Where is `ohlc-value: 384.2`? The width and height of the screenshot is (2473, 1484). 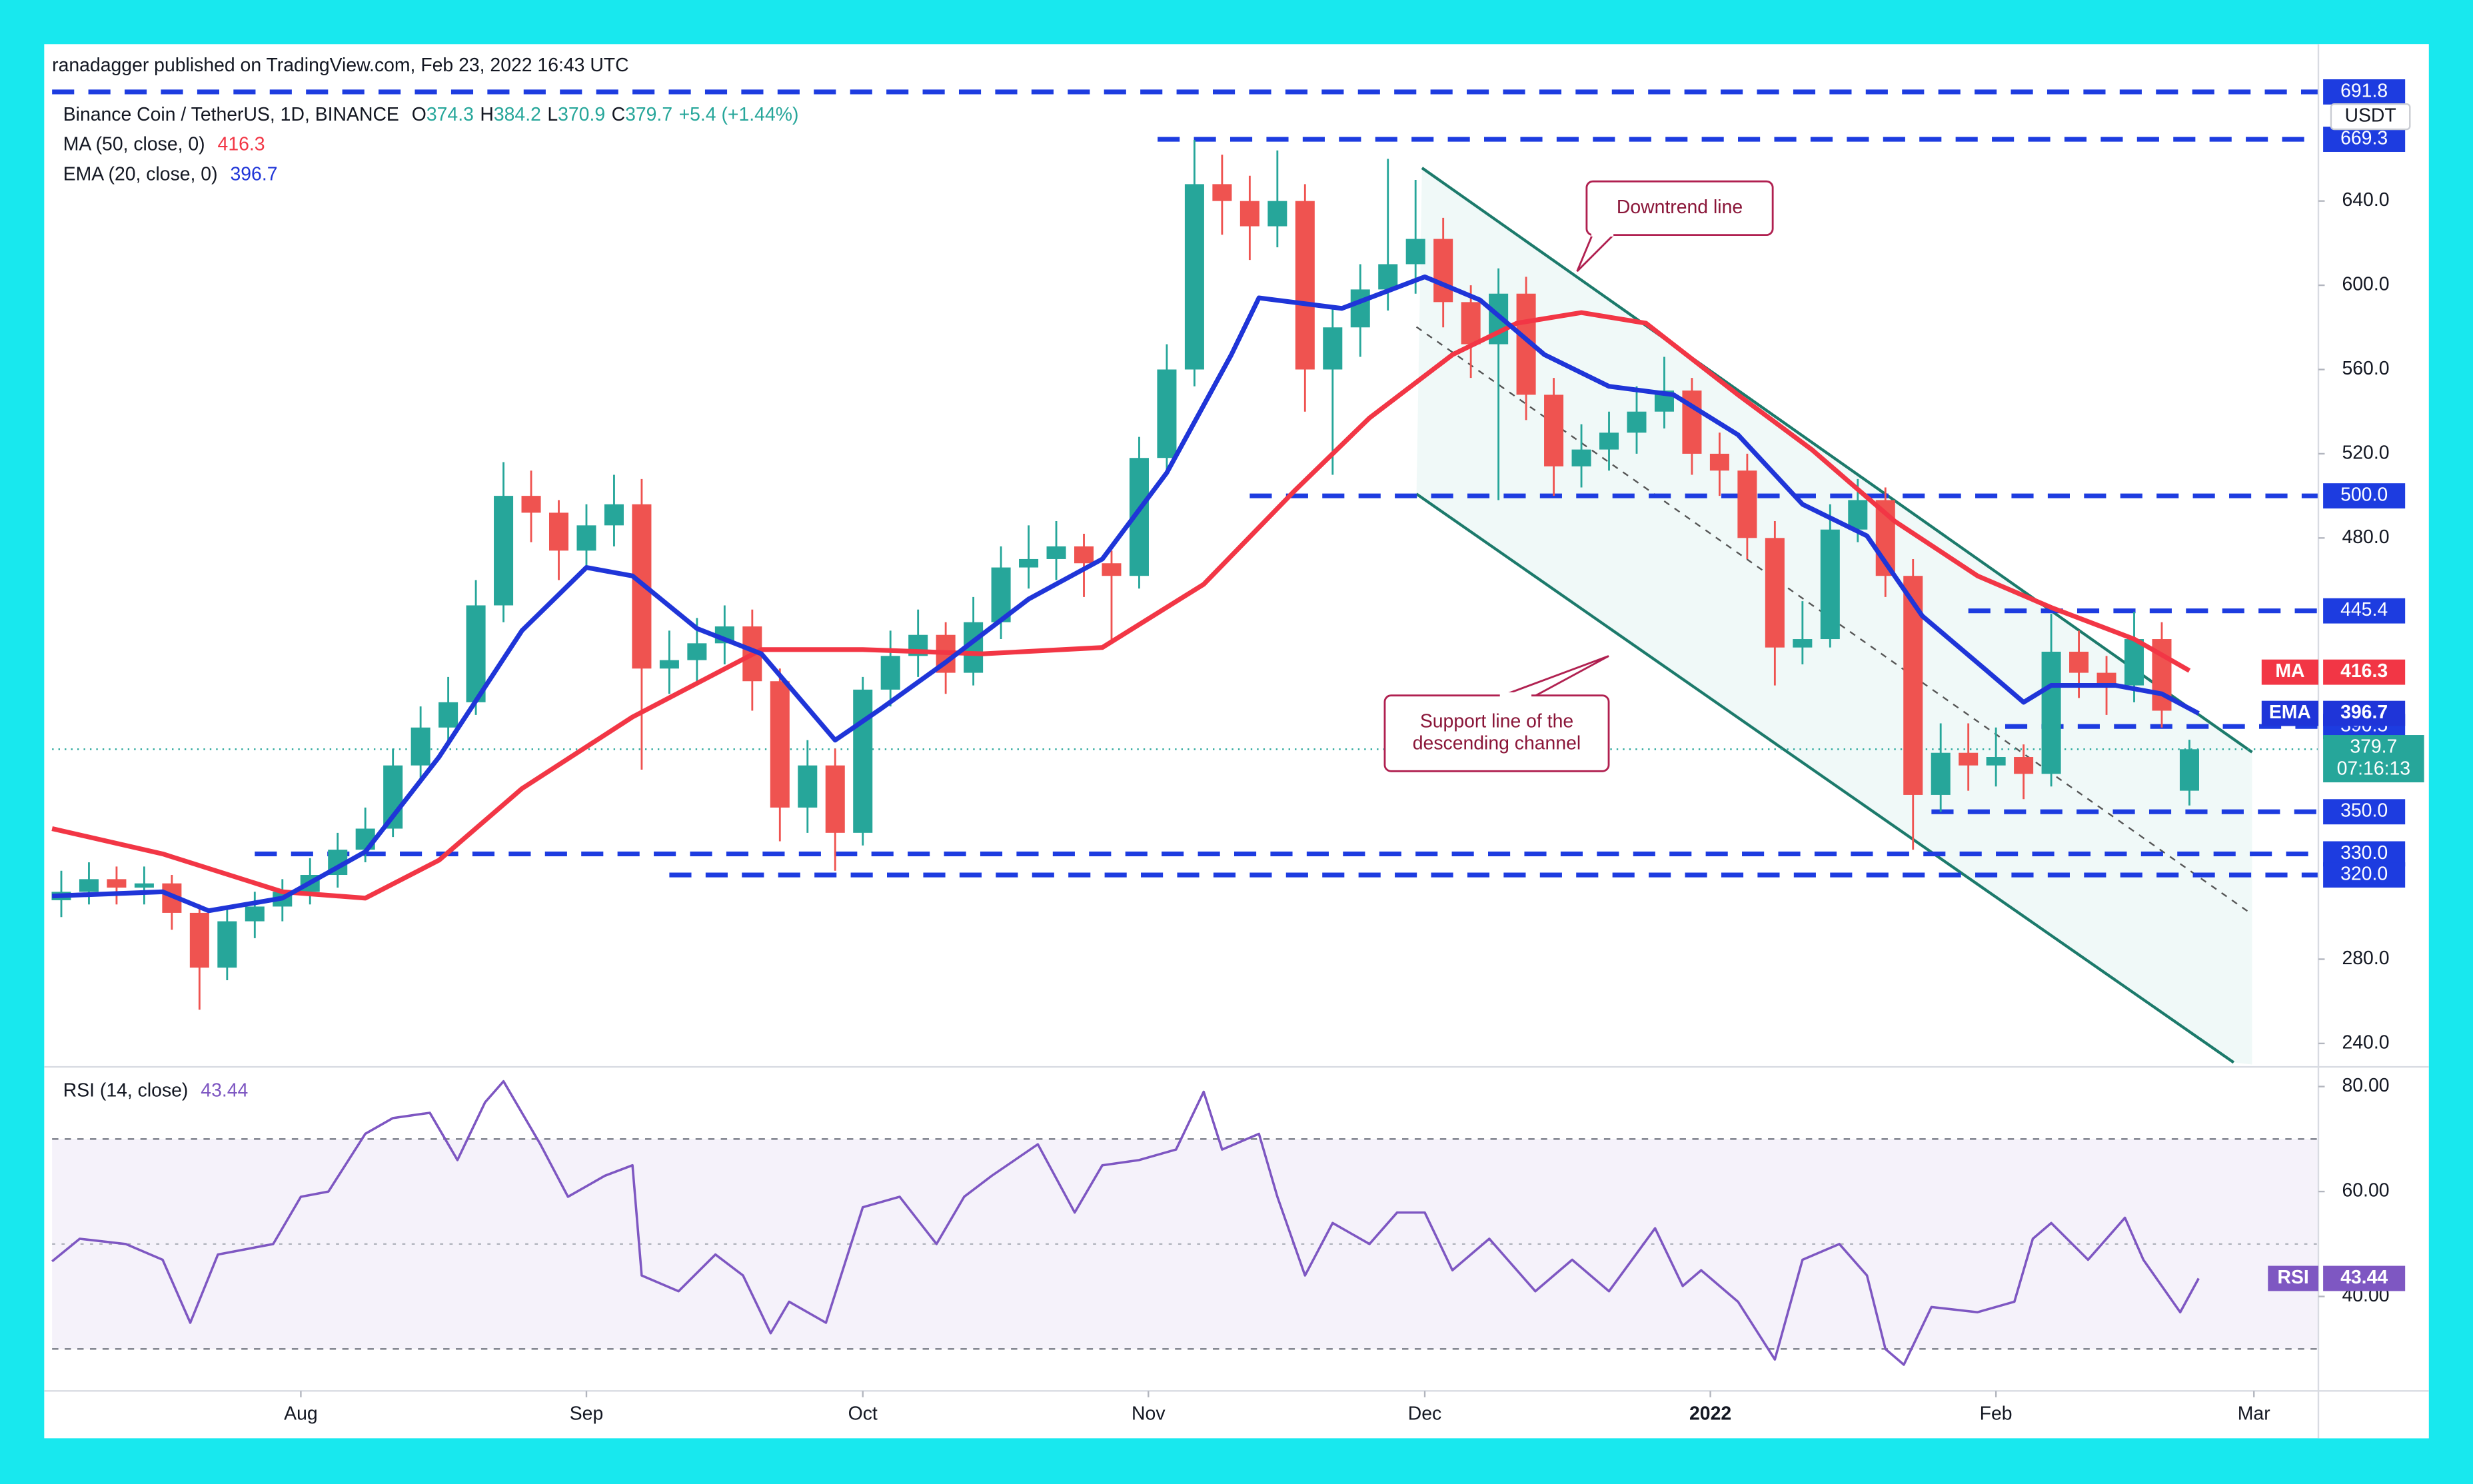 ohlc-value: 384.2 is located at coordinates (517, 114).